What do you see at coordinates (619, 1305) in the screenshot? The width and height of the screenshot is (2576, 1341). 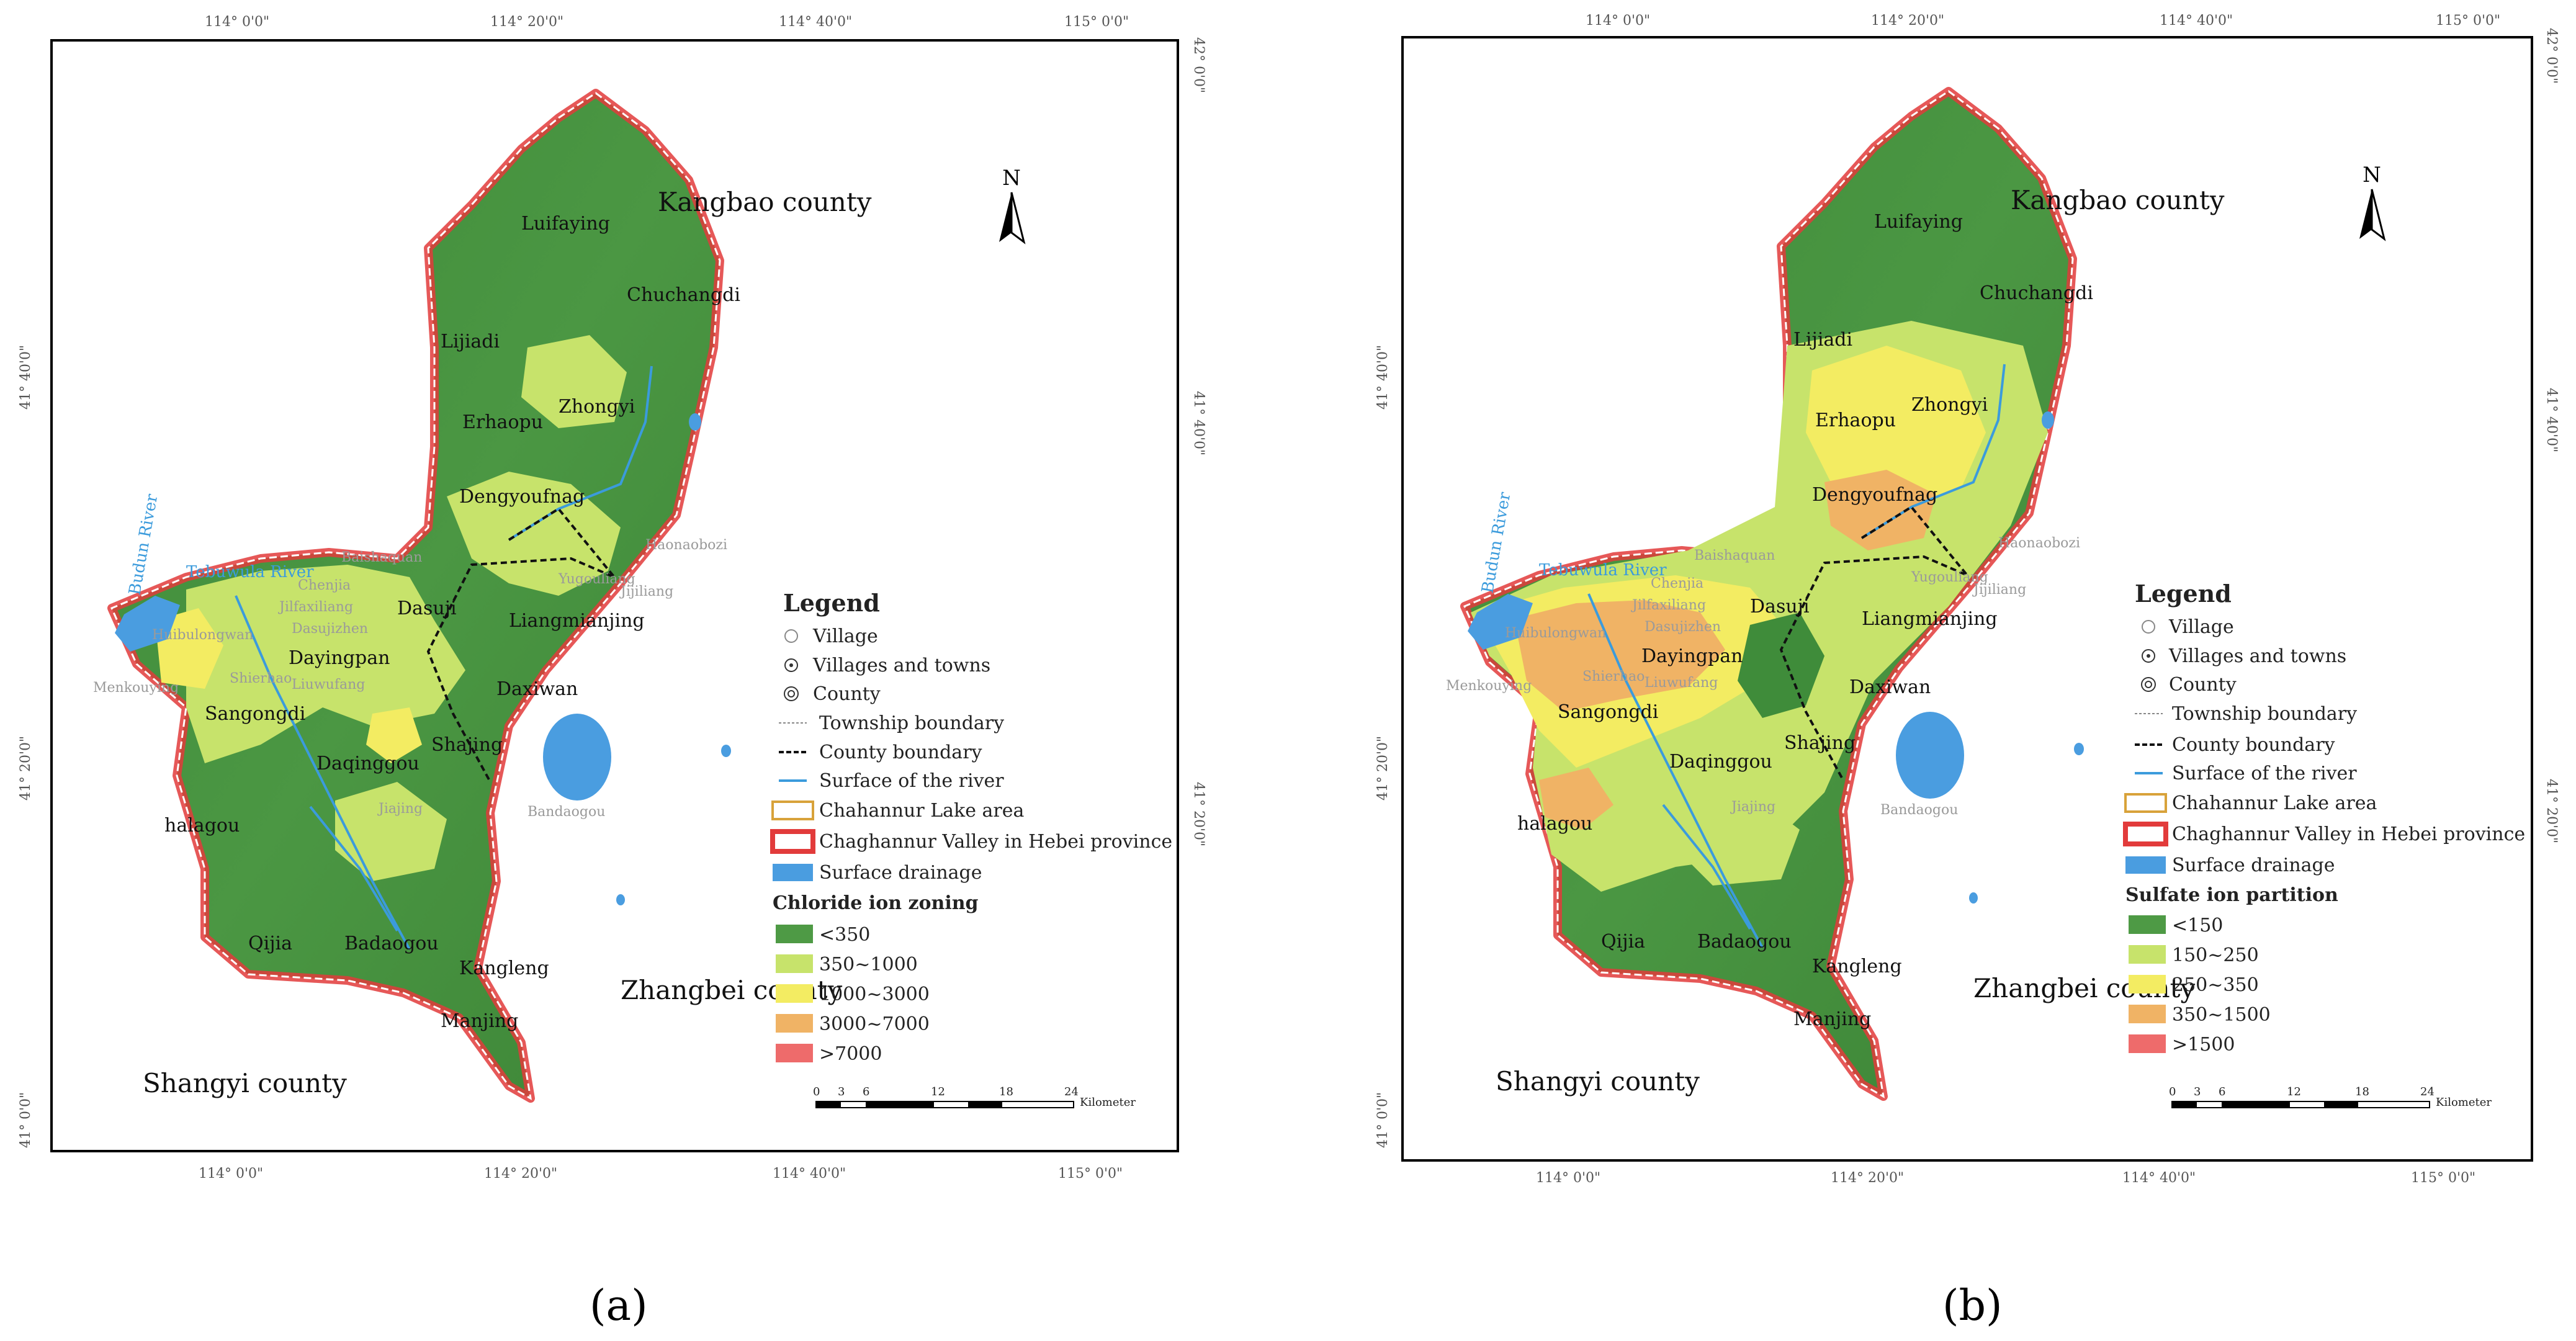 I see `panel-label-a: (a)` at bounding box center [619, 1305].